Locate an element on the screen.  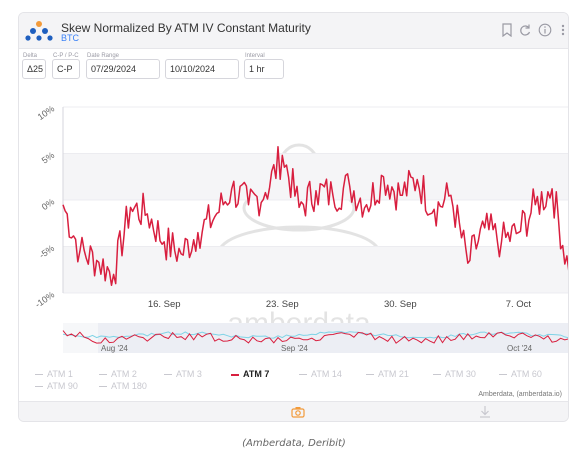
cp-label: C-P / P-C is located at coordinates (66, 56).